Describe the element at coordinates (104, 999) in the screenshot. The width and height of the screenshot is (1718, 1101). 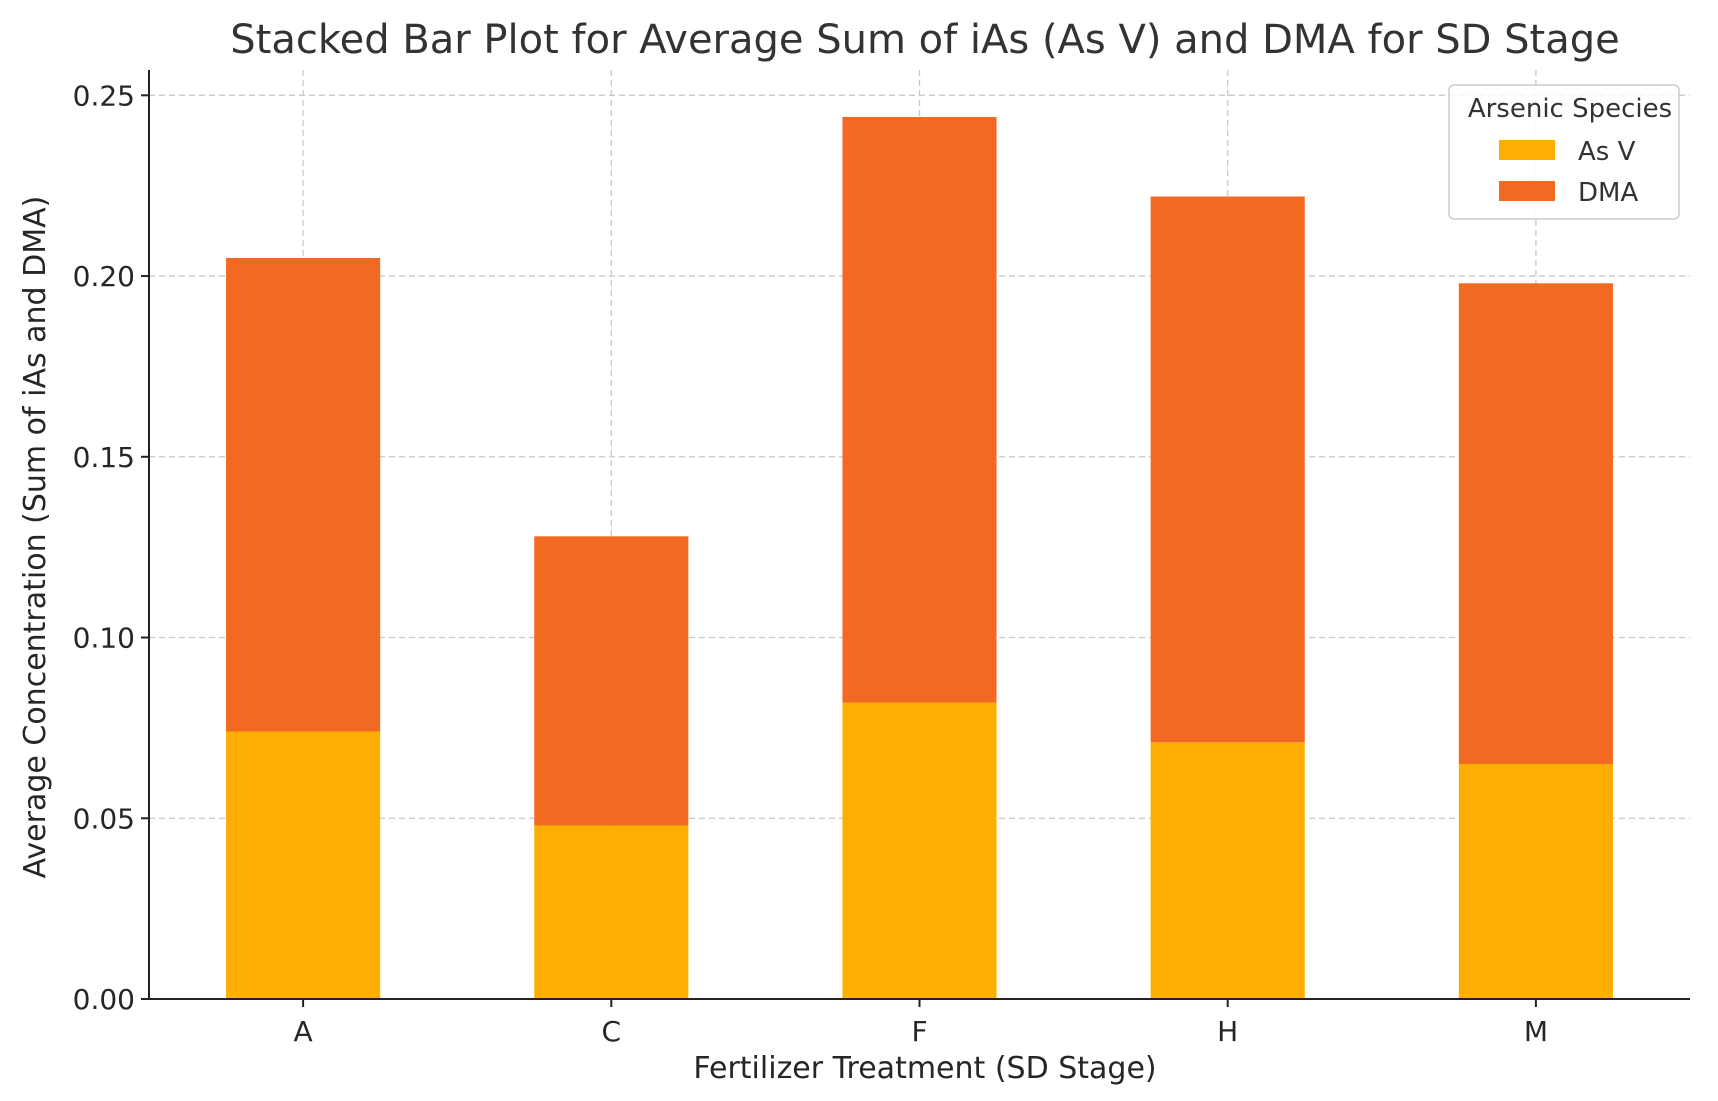
I see `y-tick-label: 0.00` at that location.